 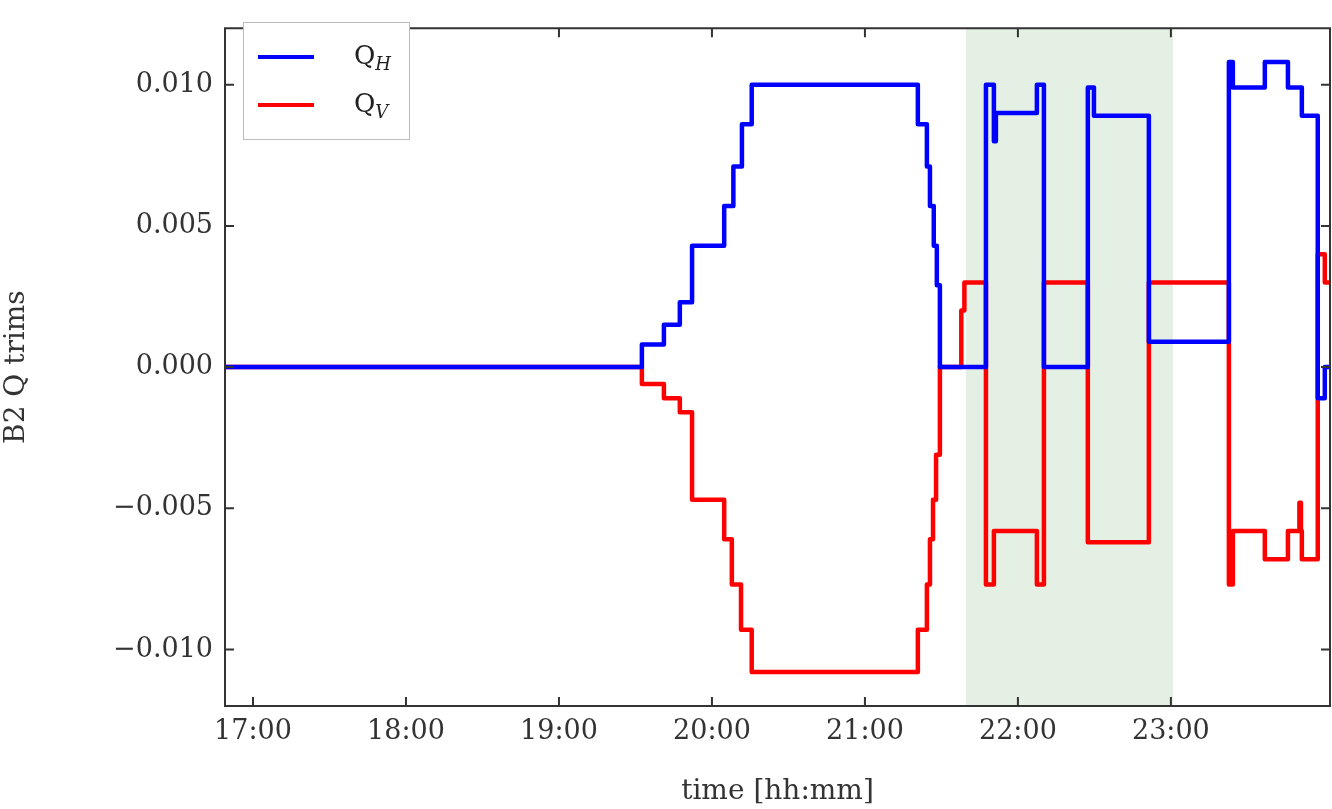 What do you see at coordinates (865, 730) in the screenshot?
I see `x-tick-label: 21:00` at bounding box center [865, 730].